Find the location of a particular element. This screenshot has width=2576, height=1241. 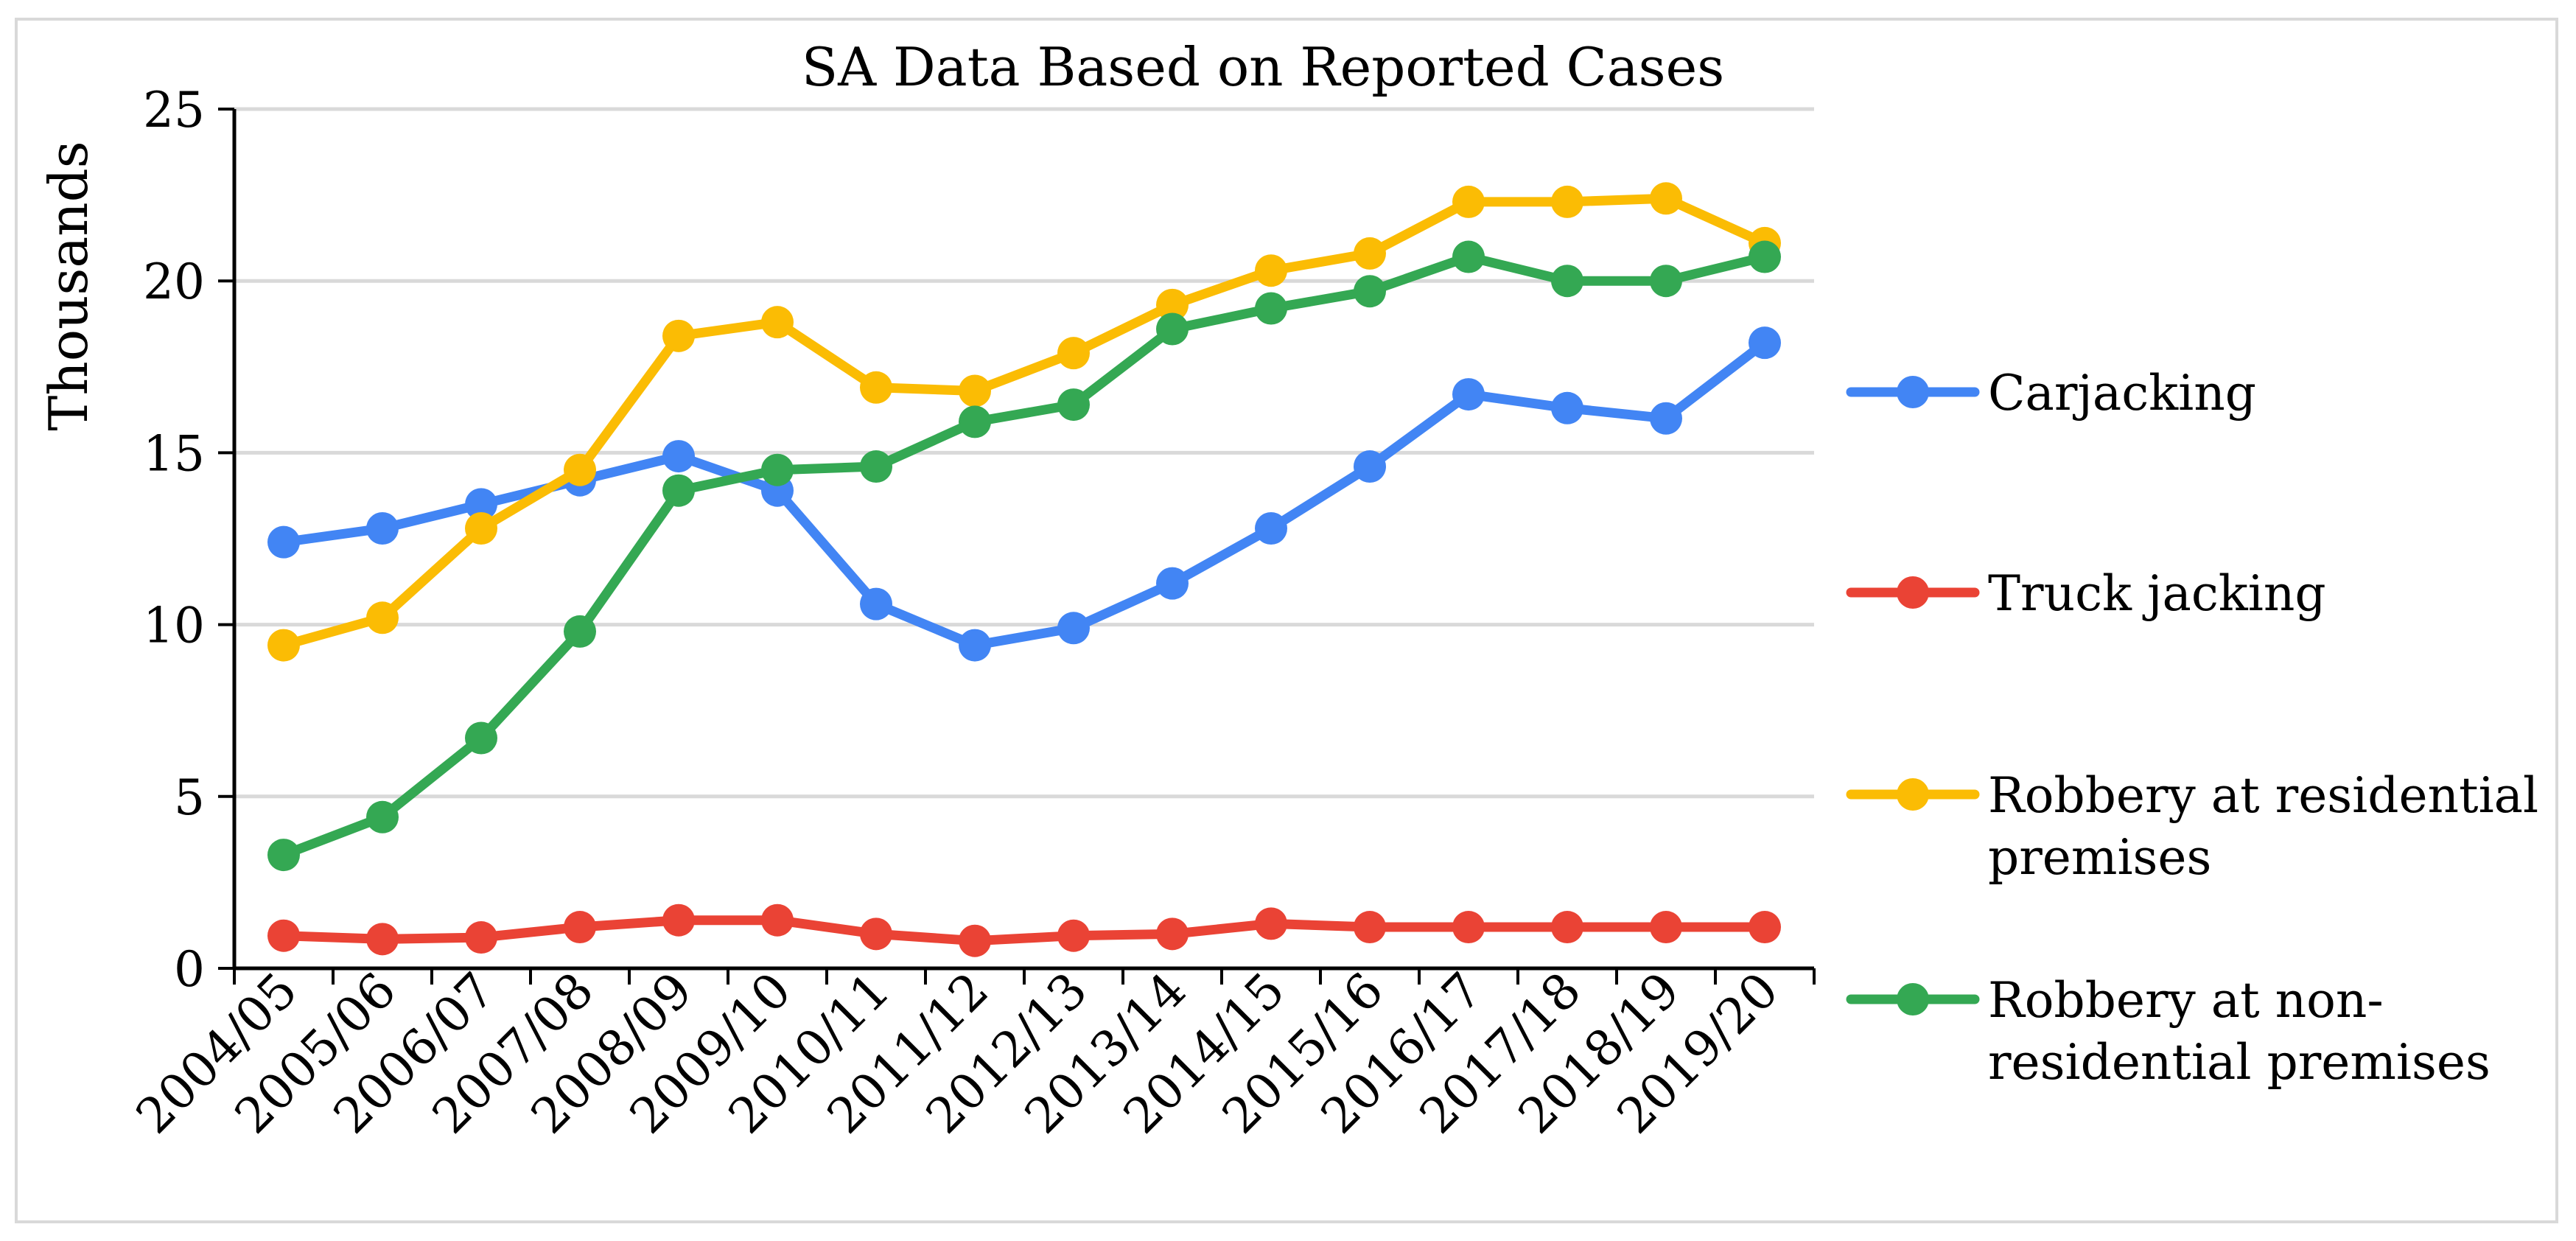

legend-label-0-0: Carjacking is located at coordinates (2122, 394).